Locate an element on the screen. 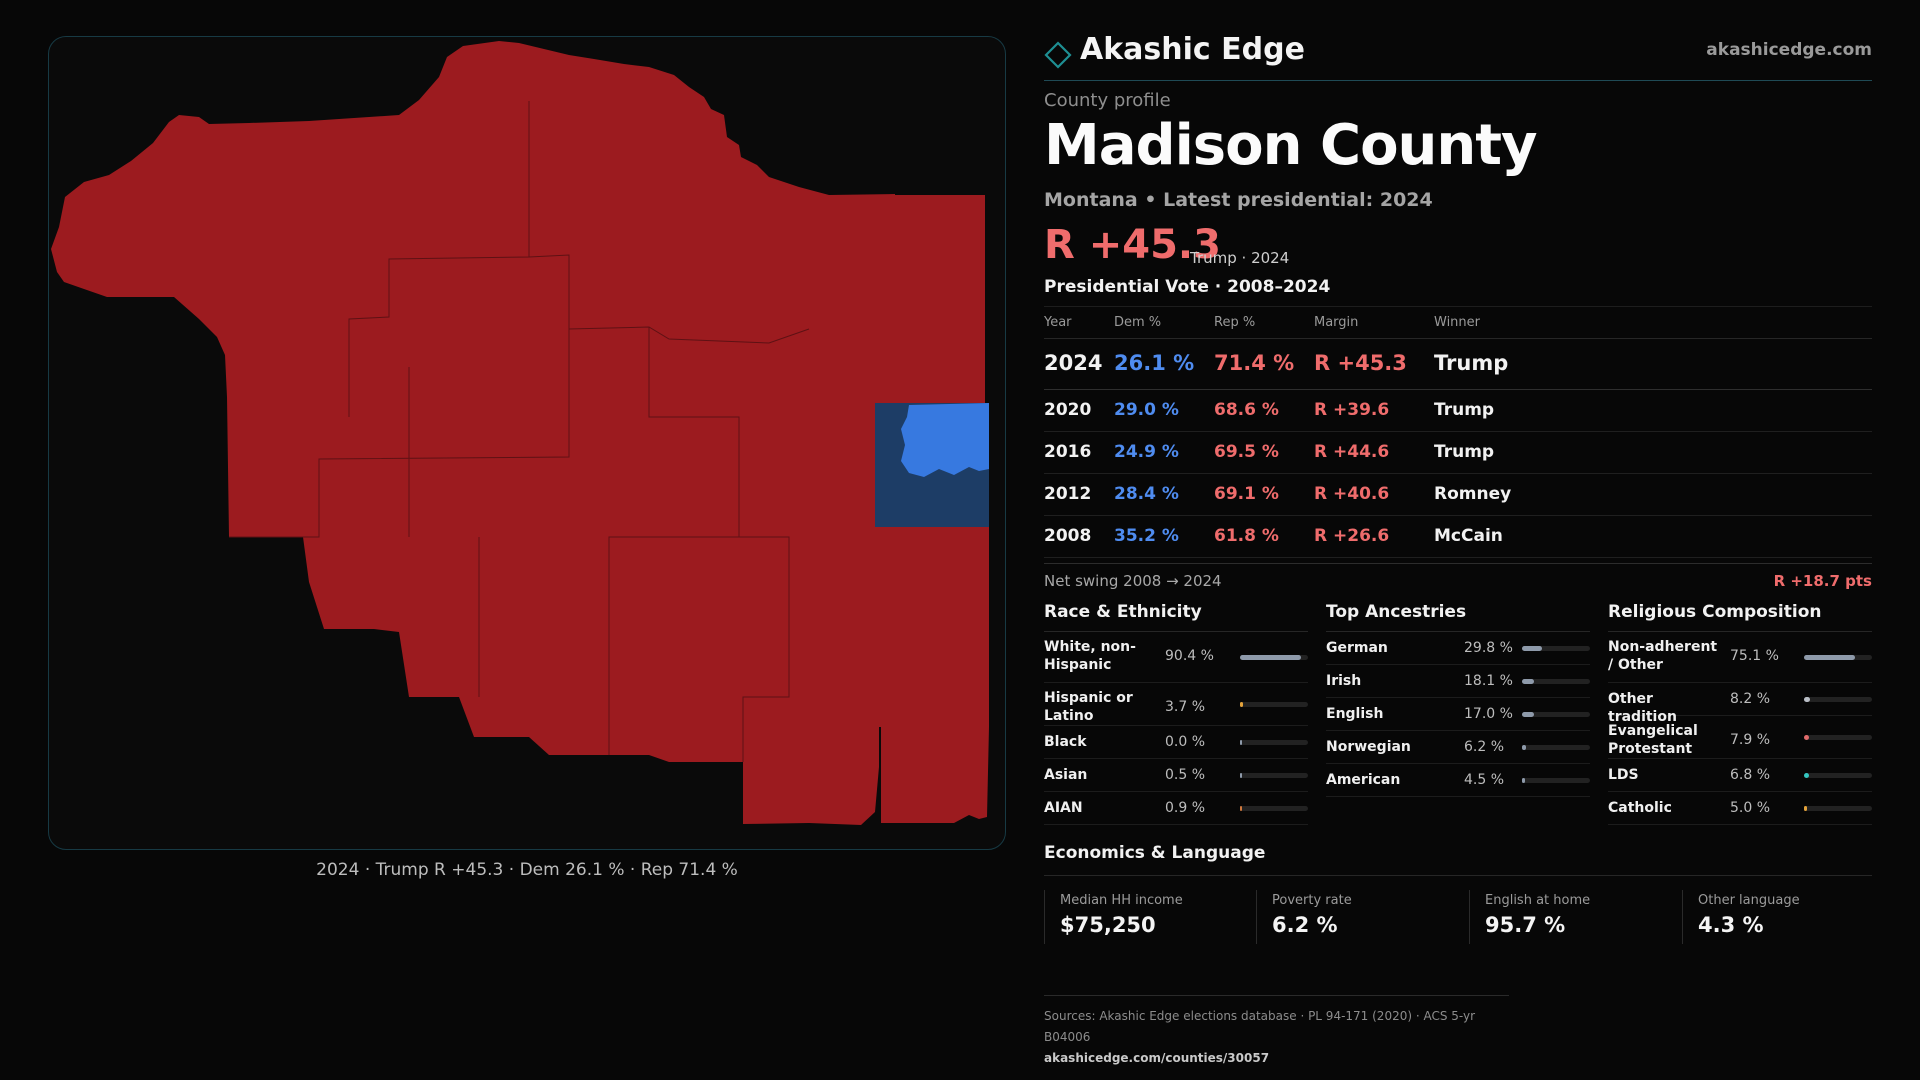  race-title: Race & Ethnicity is located at coordinates (1176, 616).